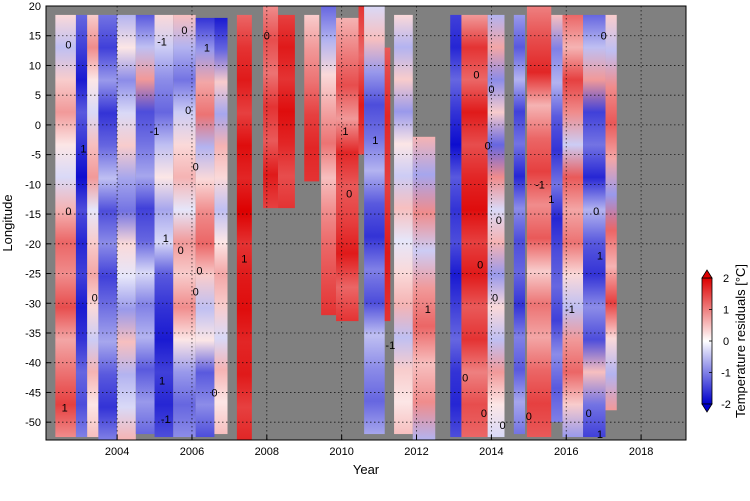 Image resolution: width=750 pixels, height=501 pixels. I want to click on y-tick-label: -50, so click(33, 423).